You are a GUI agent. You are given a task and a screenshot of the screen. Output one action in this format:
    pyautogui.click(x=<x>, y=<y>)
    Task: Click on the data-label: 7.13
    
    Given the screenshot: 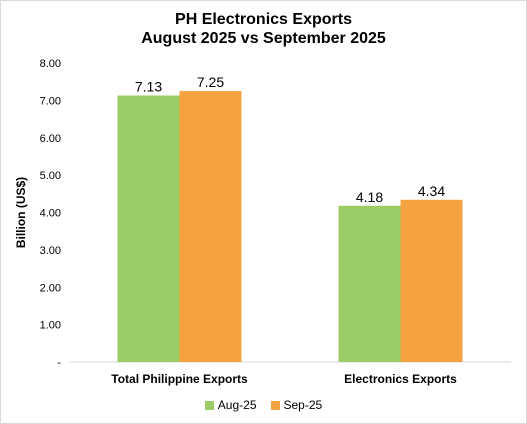 What is the action you would take?
    pyautogui.click(x=148, y=87)
    